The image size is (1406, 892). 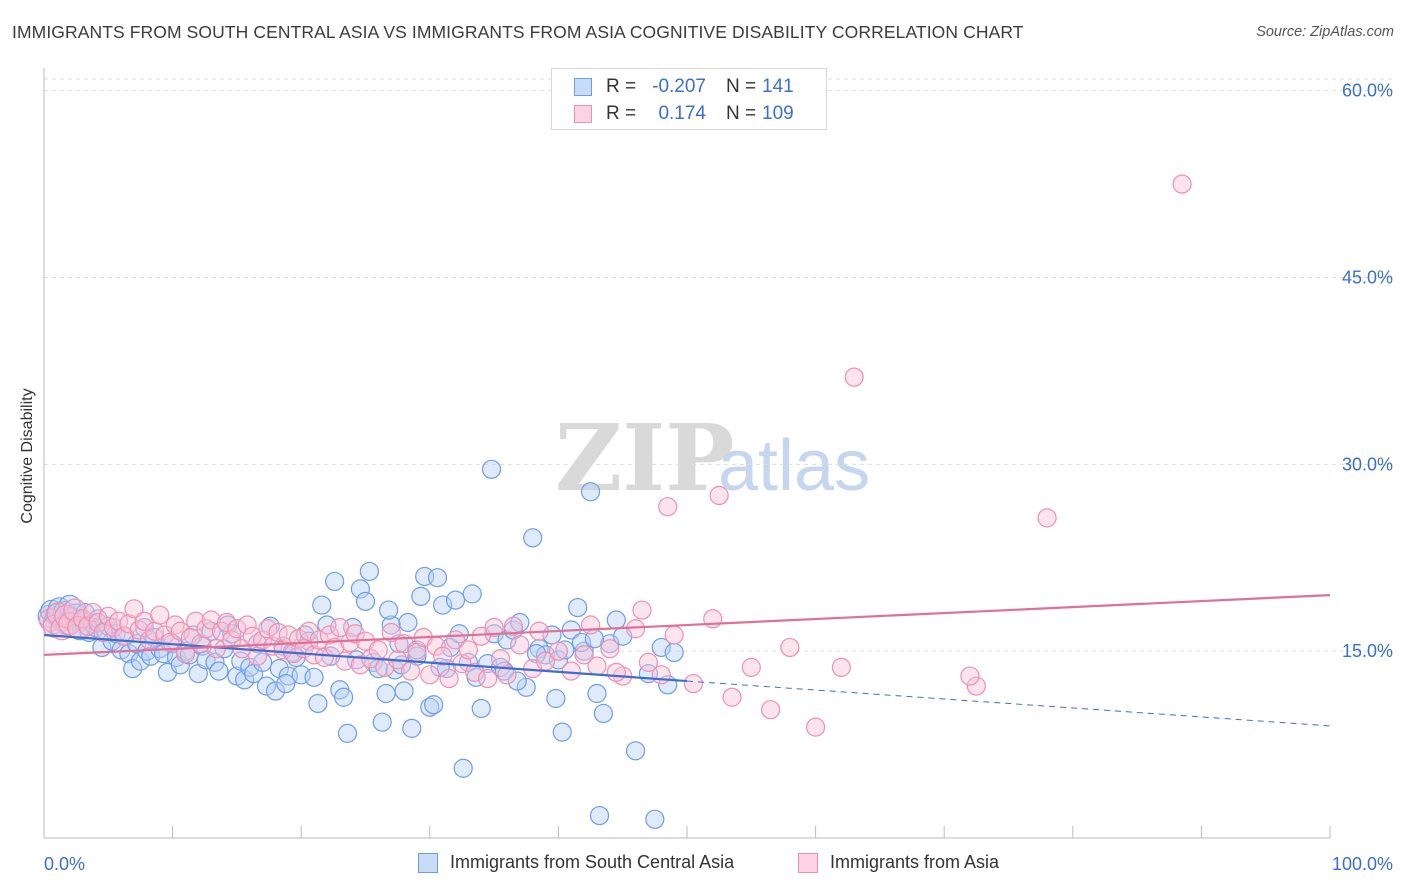 I want to click on legend-n-value: 141, so click(x=778, y=86).